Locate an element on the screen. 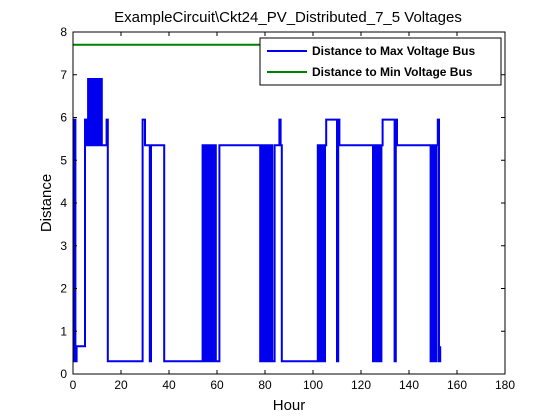  y-tick-label: 2 is located at coordinates (63, 289).